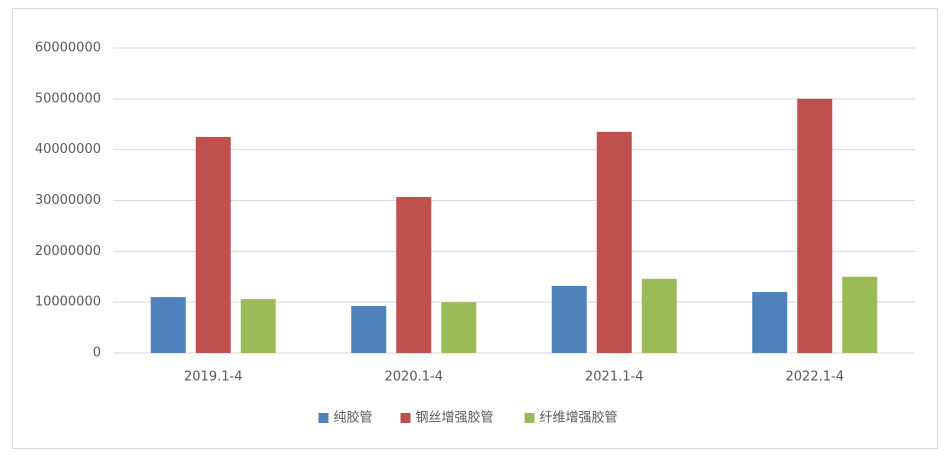 The width and height of the screenshot is (949, 463). What do you see at coordinates (97, 353) in the screenshot?
I see `y-tick-label: 0` at bounding box center [97, 353].